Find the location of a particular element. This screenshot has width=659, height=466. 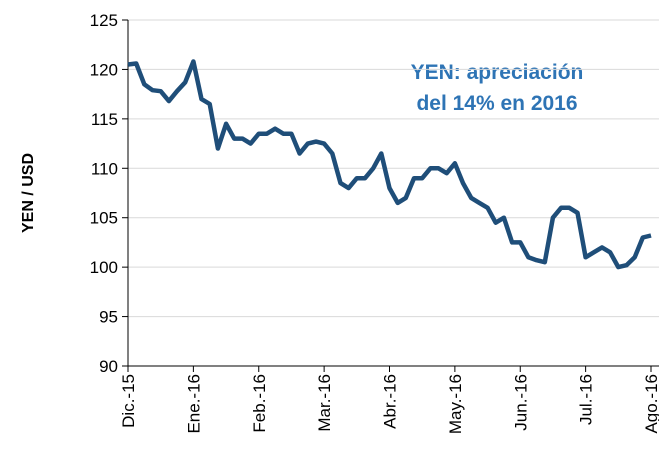

y-tick-label: 110 is located at coordinates (104, 168).